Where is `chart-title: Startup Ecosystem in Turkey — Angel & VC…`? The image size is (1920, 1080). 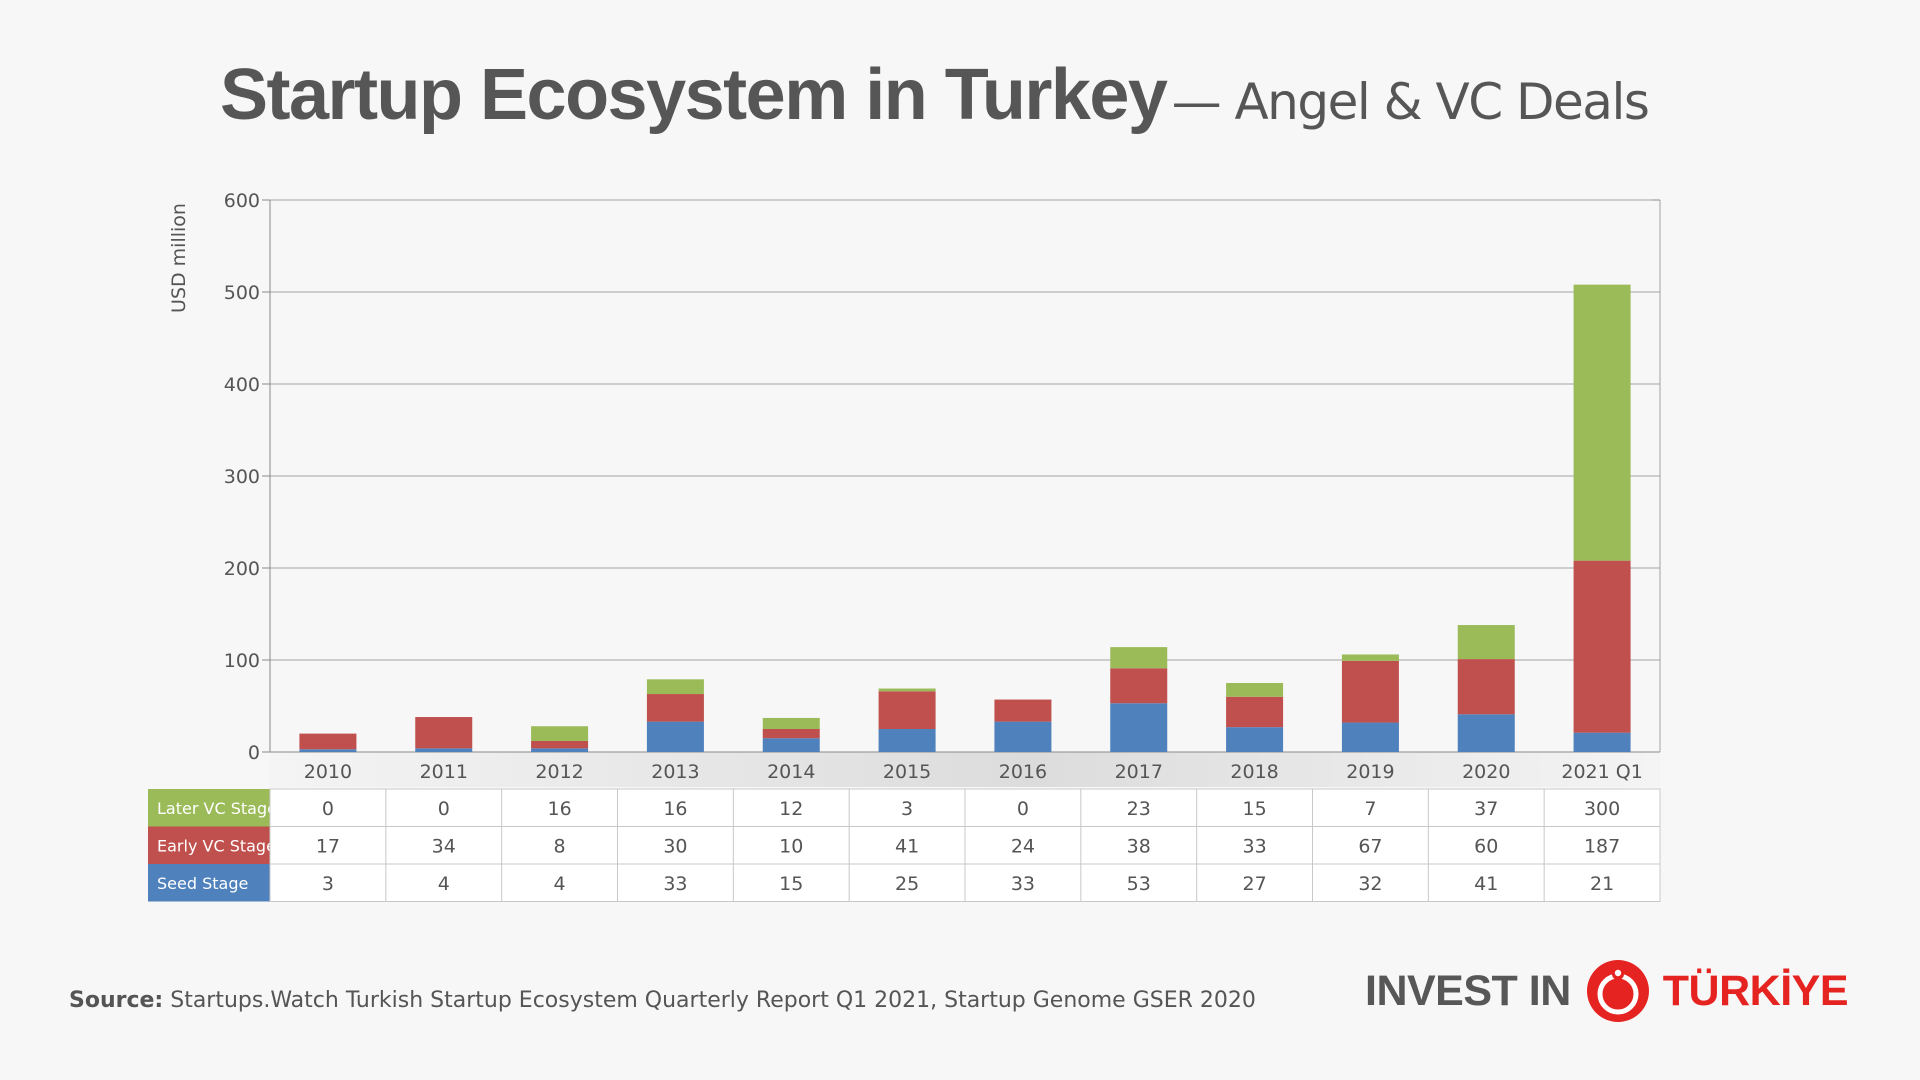
chart-title: Startup Ecosystem in Turkey — Angel & VC… is located at coordinates (935, 95).